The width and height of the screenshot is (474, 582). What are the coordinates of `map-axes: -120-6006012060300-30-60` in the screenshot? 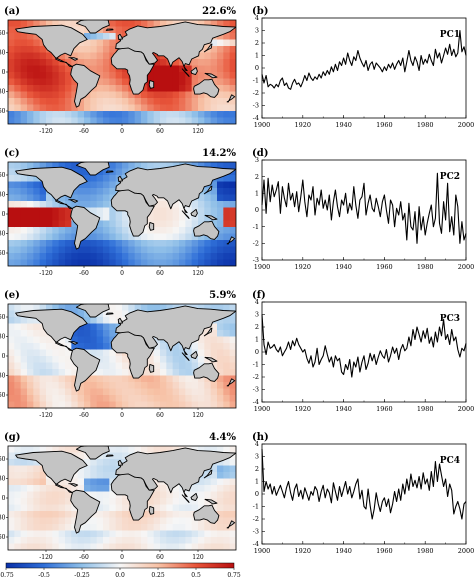 It's located at (118, 77).